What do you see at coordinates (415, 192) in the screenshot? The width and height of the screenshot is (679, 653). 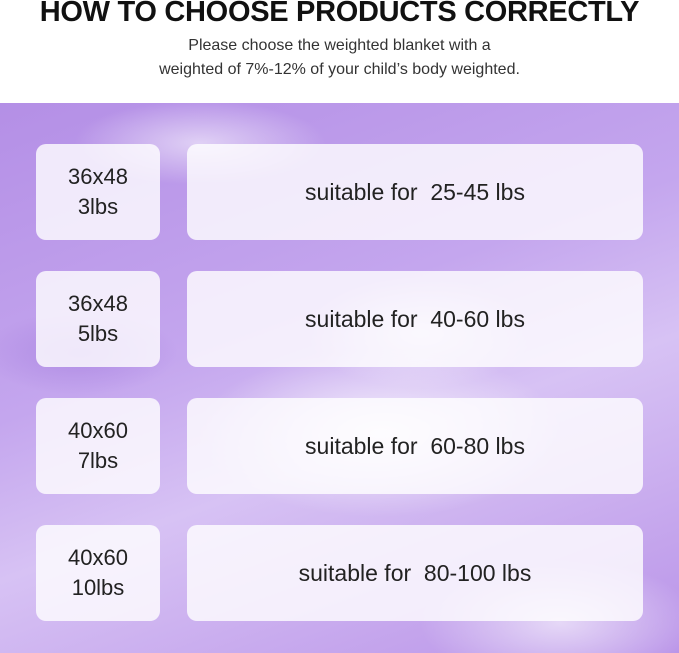 I see `suitable-card: suitable for 25-45 lbs` at bounding box center [415, 192].